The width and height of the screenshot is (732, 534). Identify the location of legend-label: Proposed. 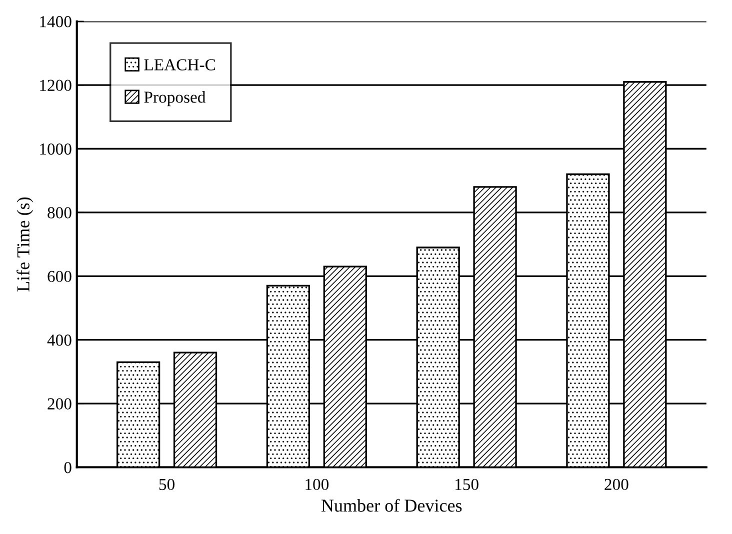
(175, 98).